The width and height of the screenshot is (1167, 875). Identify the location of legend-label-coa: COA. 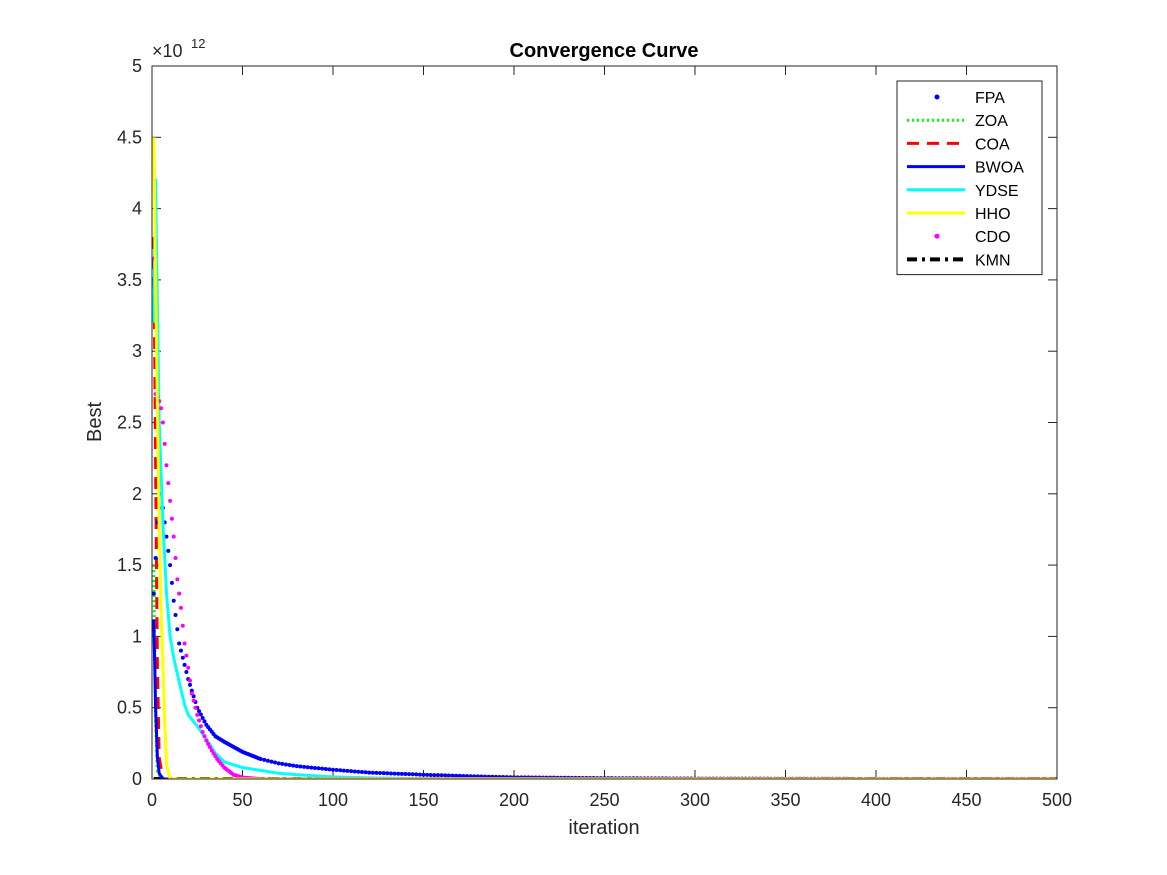
(992, 144).